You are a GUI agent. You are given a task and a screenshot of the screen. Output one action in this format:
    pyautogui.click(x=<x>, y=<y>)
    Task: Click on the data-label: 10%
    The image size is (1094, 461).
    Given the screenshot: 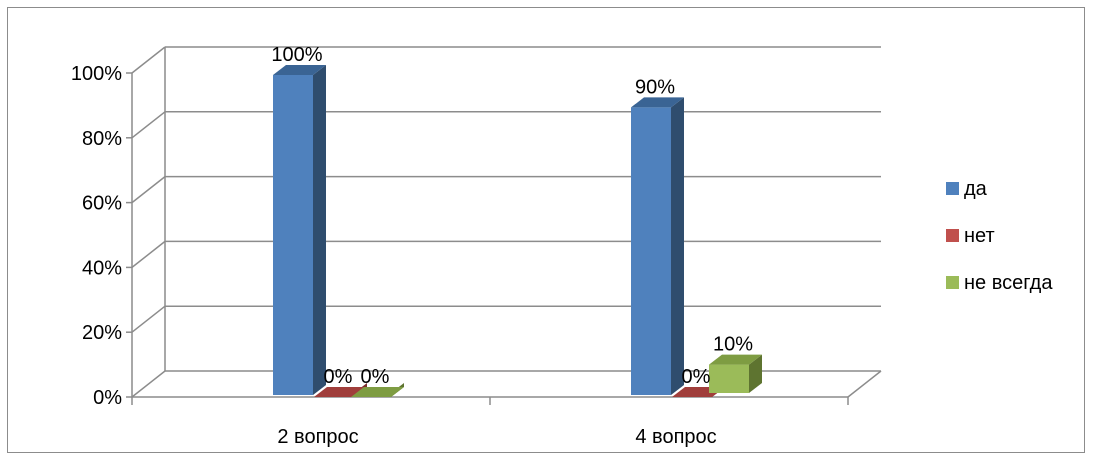 What is the action you would take?
    pyautogui.click(x=733, y=345)
    